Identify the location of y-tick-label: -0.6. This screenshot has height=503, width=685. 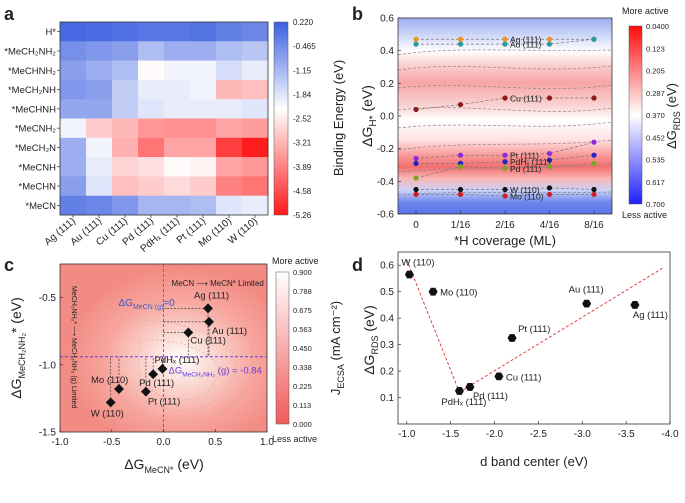
(386, 215).